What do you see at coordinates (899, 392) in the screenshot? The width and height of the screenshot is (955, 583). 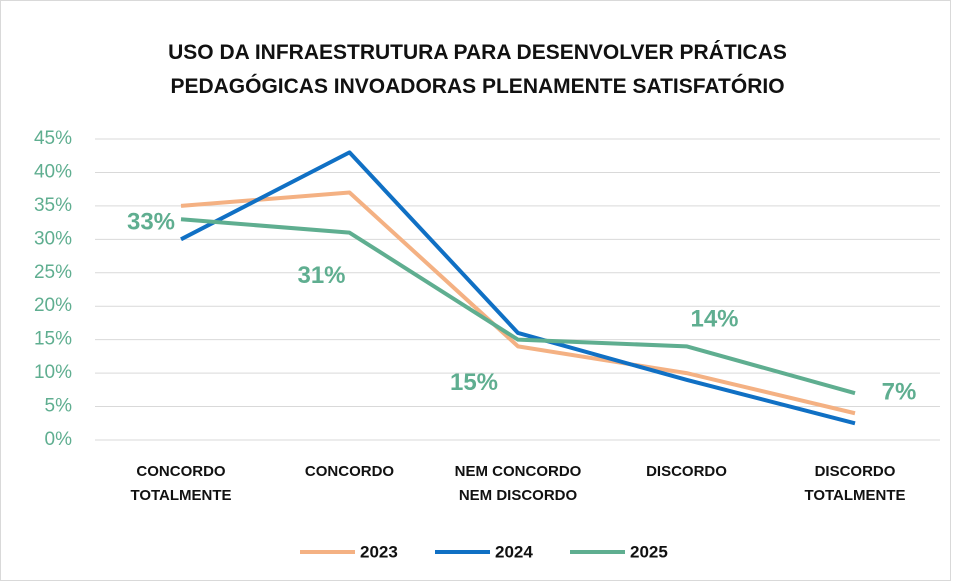 I see `data-label: 7%` at bounding box center [899, 392].